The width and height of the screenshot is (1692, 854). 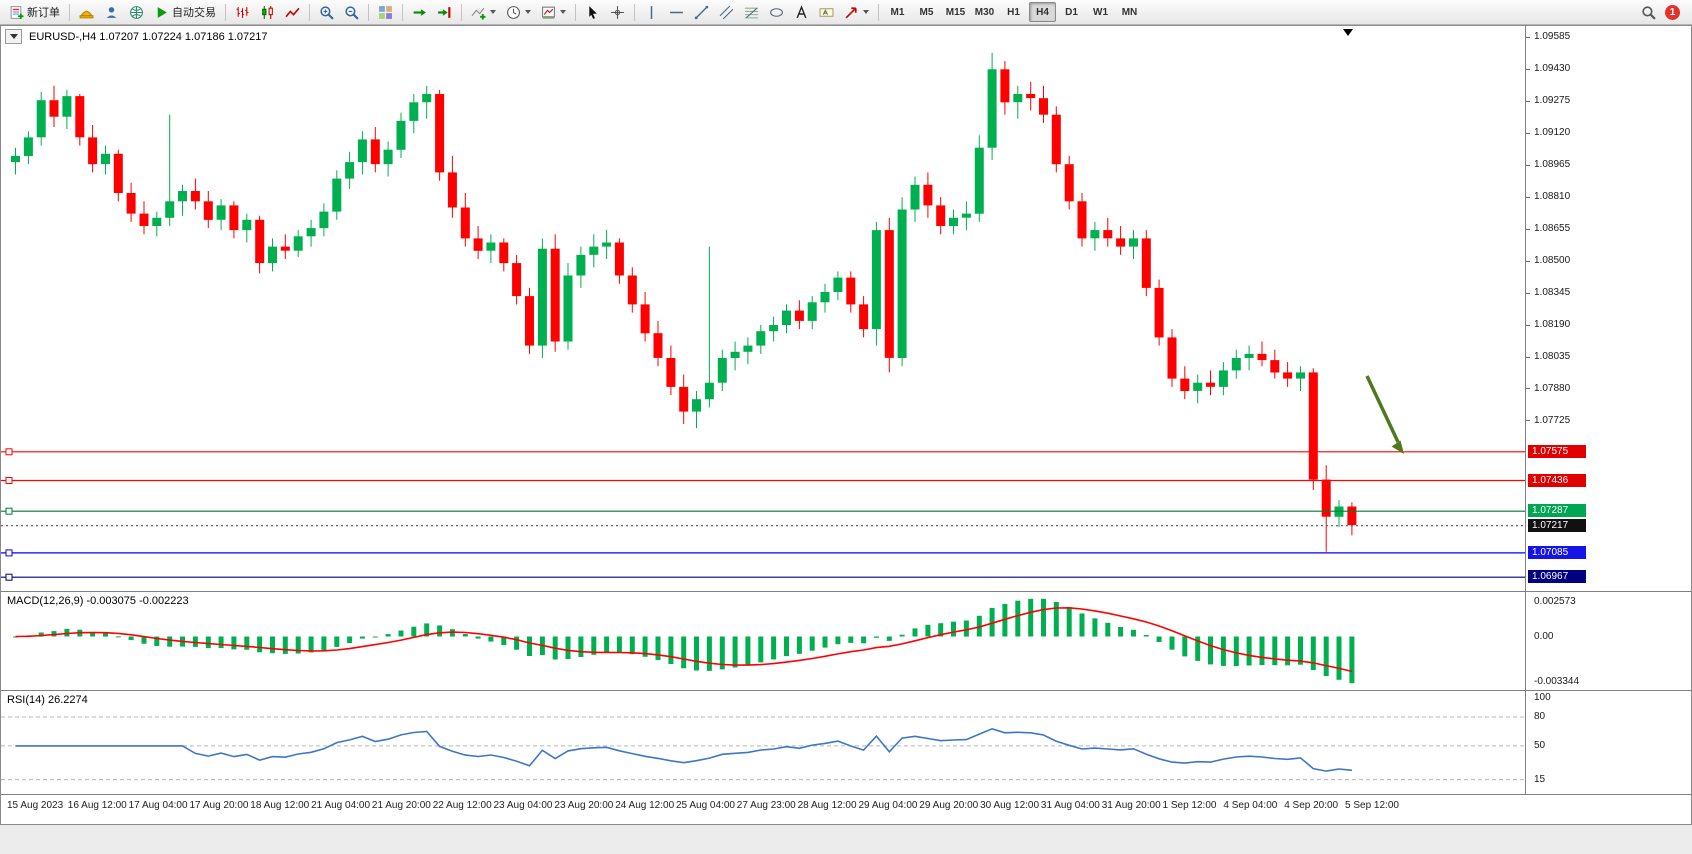 I want to click on bar-chart-button, so click(x=242, y=12).